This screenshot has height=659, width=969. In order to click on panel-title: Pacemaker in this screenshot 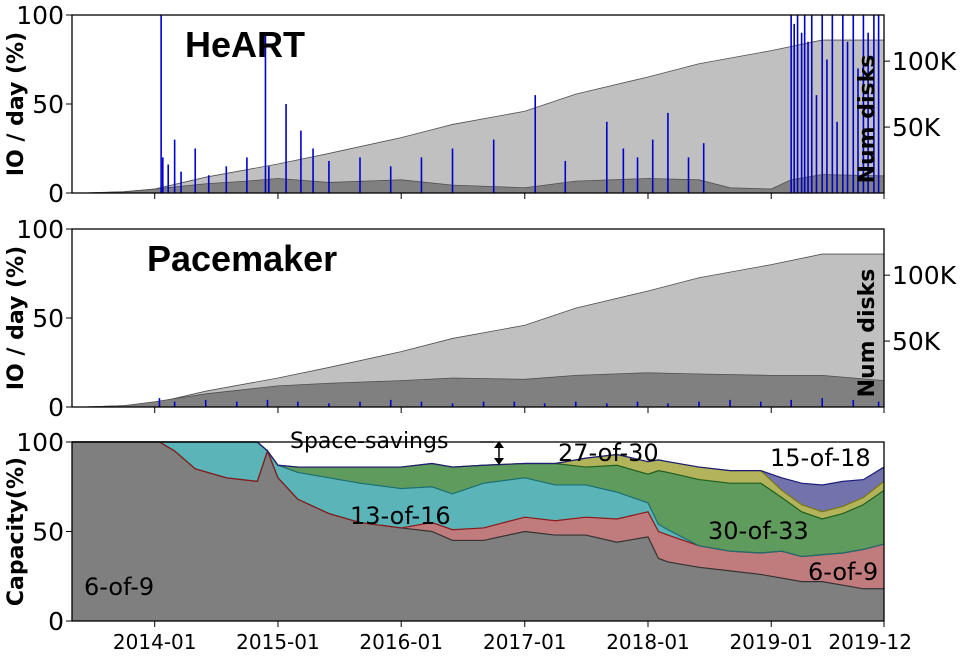, I will do `click(242, 258)`.